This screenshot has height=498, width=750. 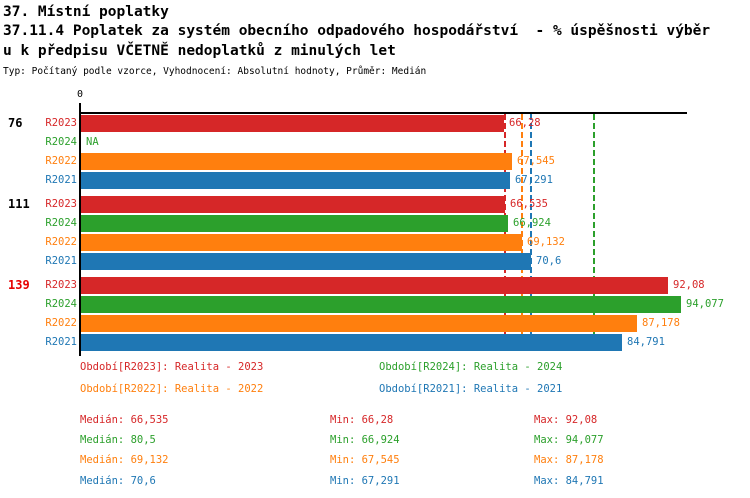 What do you see at coordinates (546, 242) in the screenshot?
I see `bar-value-label: 69,132` at bounding box center [546, 242].